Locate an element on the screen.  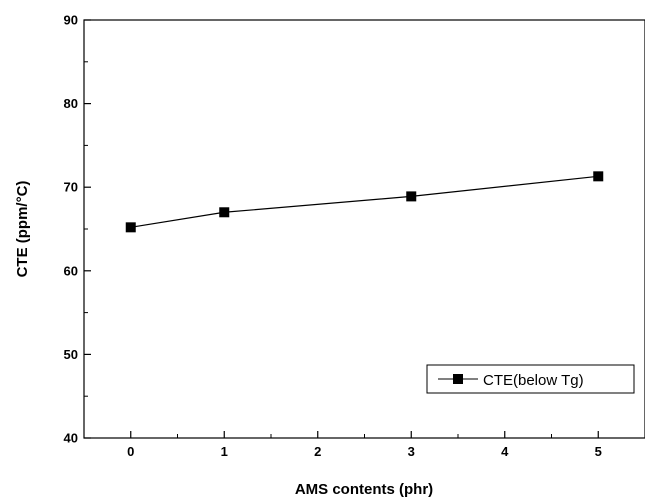
y-tick-label: 50 is located at coordinates (71, 354).